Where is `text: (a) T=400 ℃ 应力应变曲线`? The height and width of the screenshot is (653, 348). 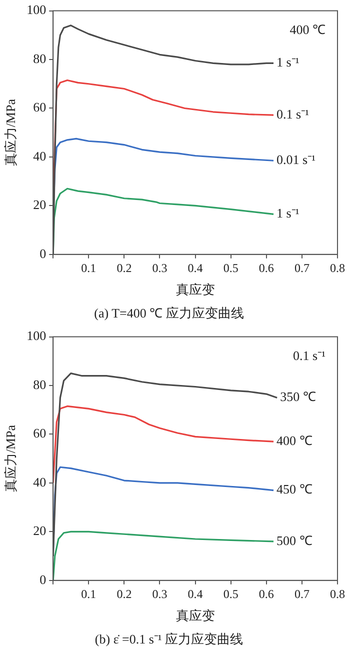 text: (a) T=400 ℃ 应力应变曲线 is located at coordinates (169, 313).